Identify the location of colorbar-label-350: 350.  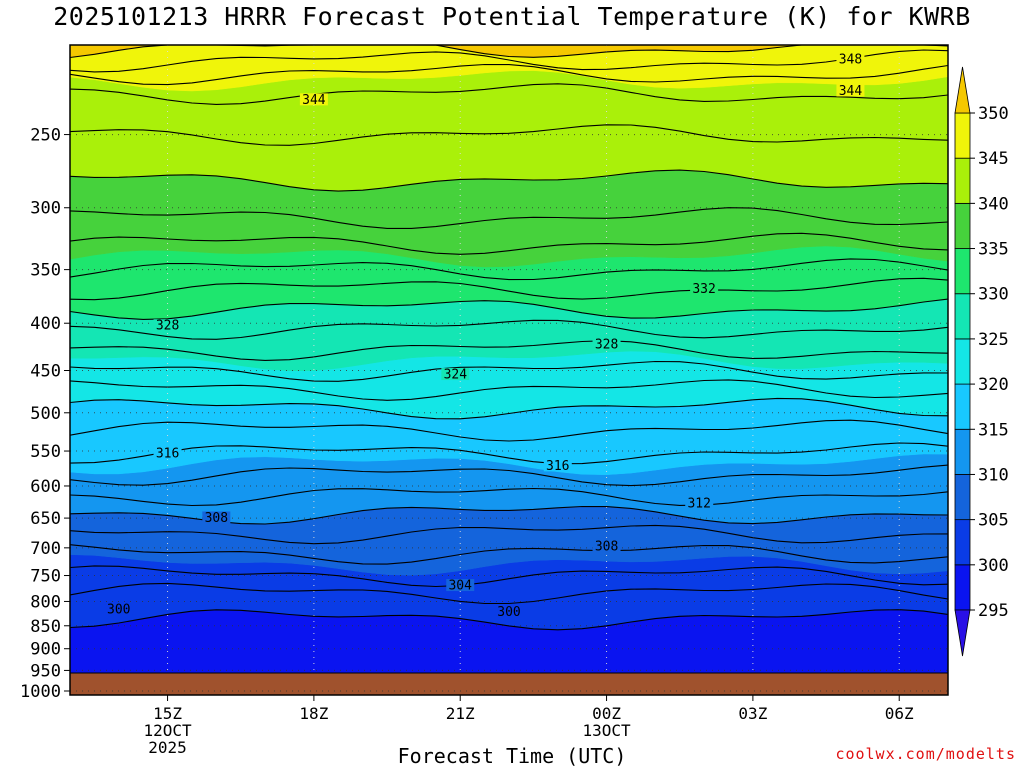
(993, 114).